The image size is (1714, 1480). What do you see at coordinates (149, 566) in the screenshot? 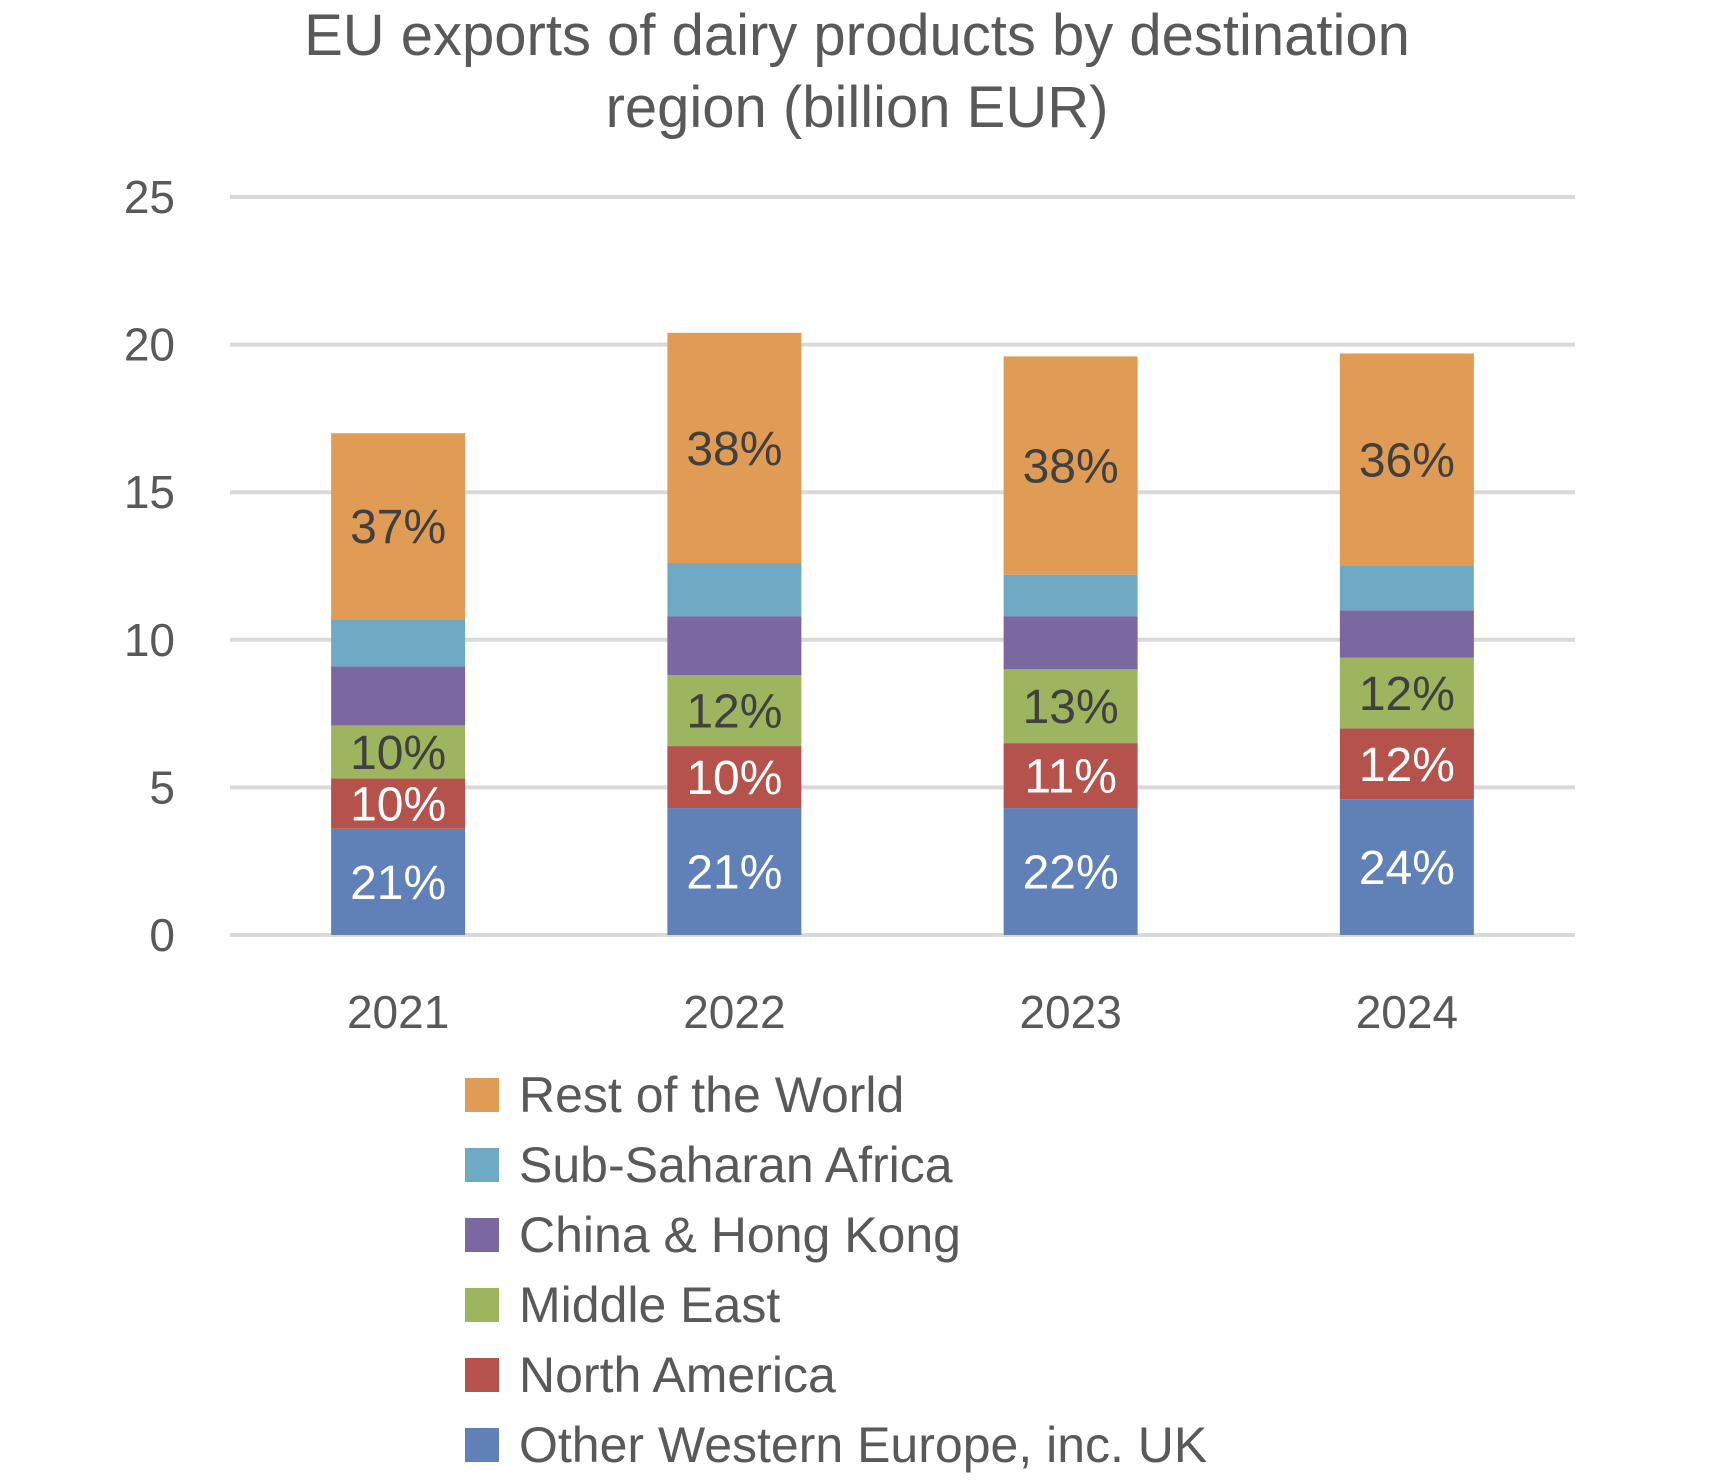
I see `y-axis-ticks: 0 5 10 15 20 25` at bounding box center [149, 566].